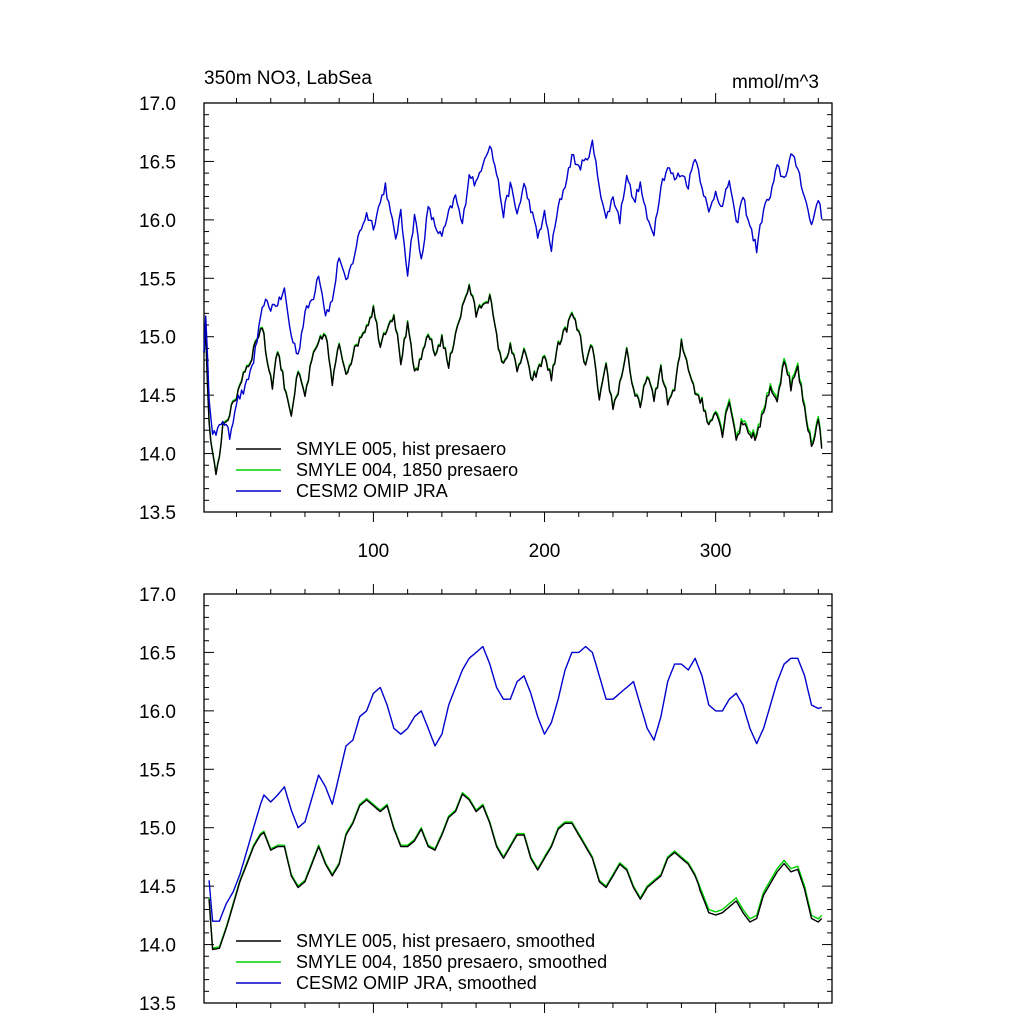  What do you see at coordinates (416, 983) in the screenshot?
I see `legend-label: CESM2 OMIP JRA, smoothed` at bounding box center [416, 983].